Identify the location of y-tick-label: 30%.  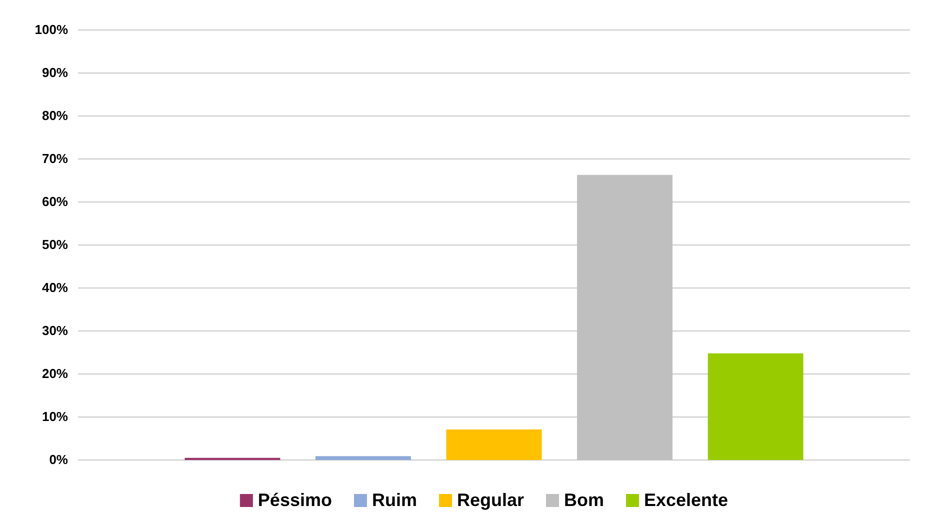
(55, 330).